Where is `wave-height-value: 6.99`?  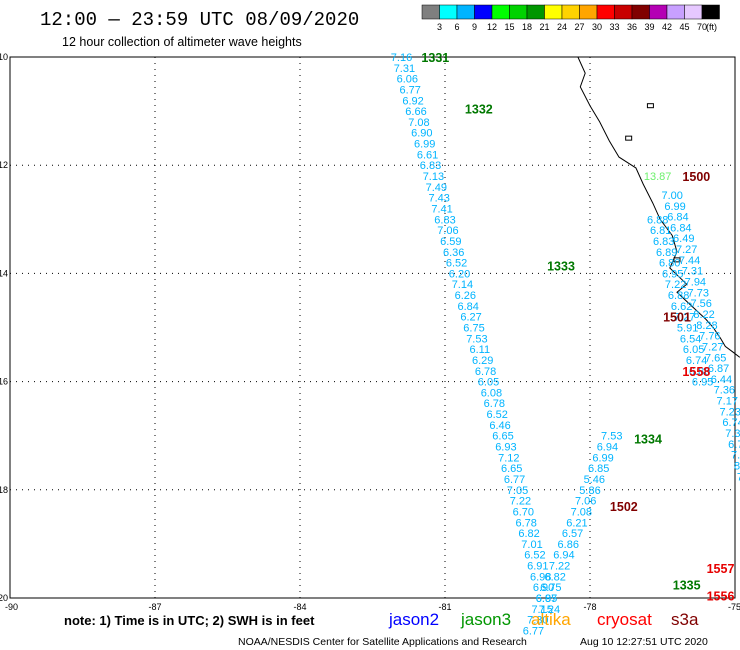 wave-height-value: 6.99 is located at coordinates (674, 207).